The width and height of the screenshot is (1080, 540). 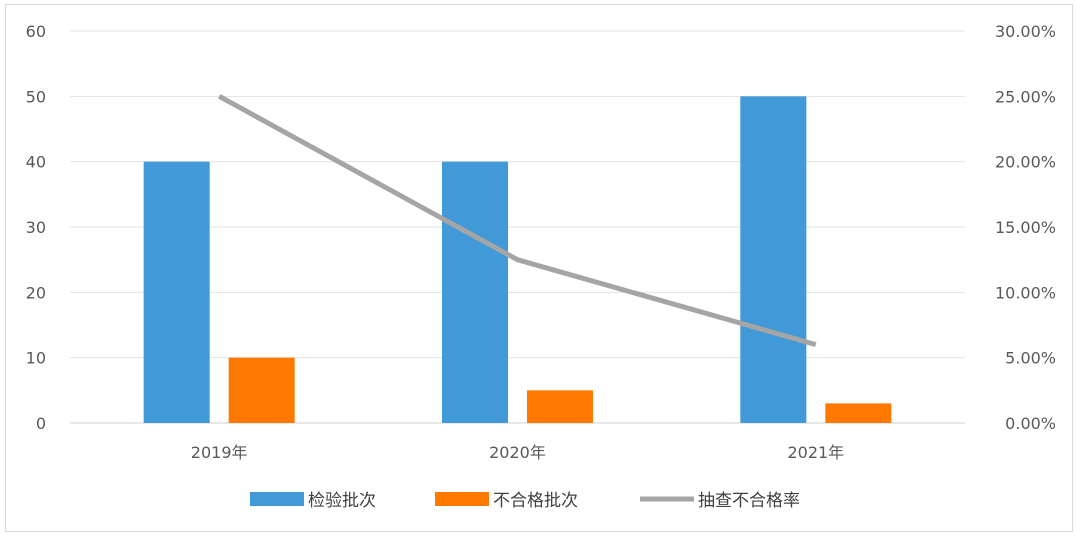 I want to click on left-tick-label: 10, so click(x=36, y=358).